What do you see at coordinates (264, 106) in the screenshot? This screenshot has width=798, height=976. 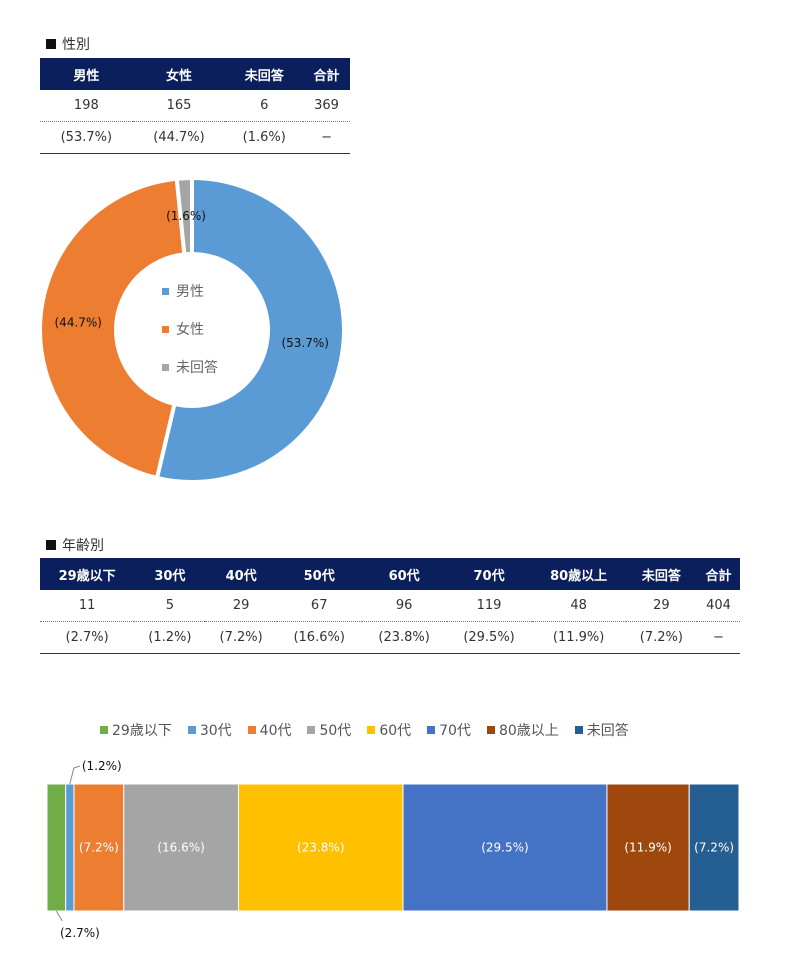 I see `gender-count: 6` at bounding box center [264, 106].